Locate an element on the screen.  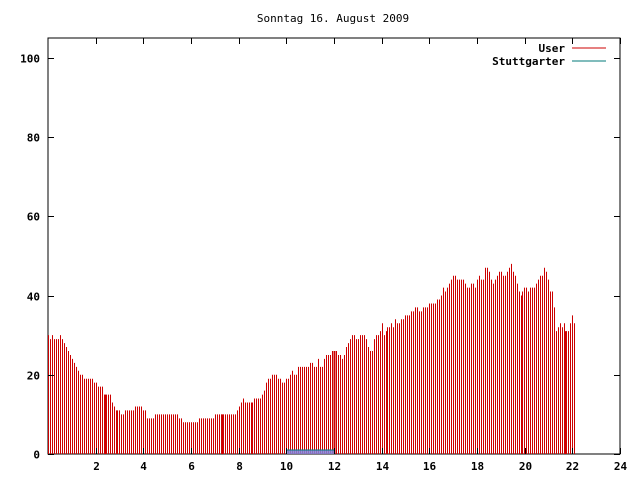
x-tick-label: 6 is located at coordinates (191, 466).